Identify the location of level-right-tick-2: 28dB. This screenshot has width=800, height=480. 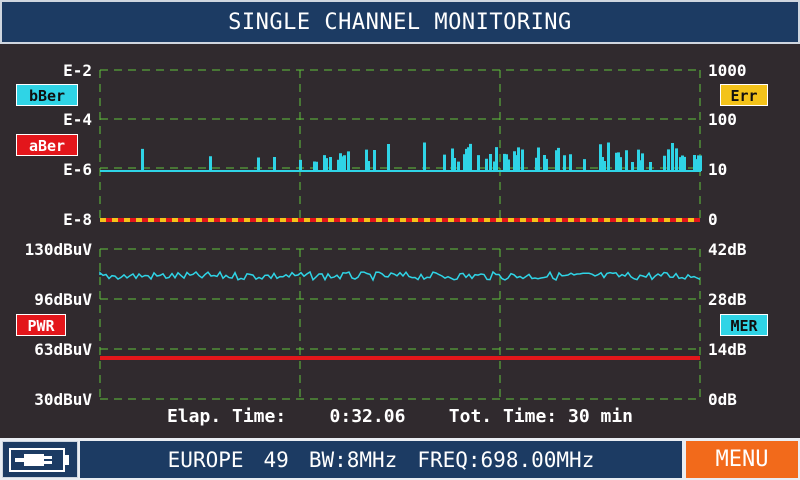
(727, 299).